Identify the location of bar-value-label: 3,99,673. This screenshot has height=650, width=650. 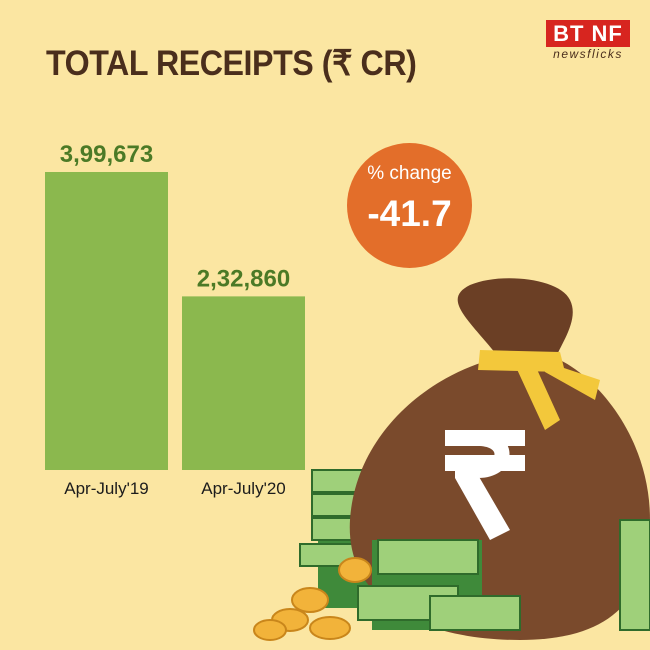
(106, 154).